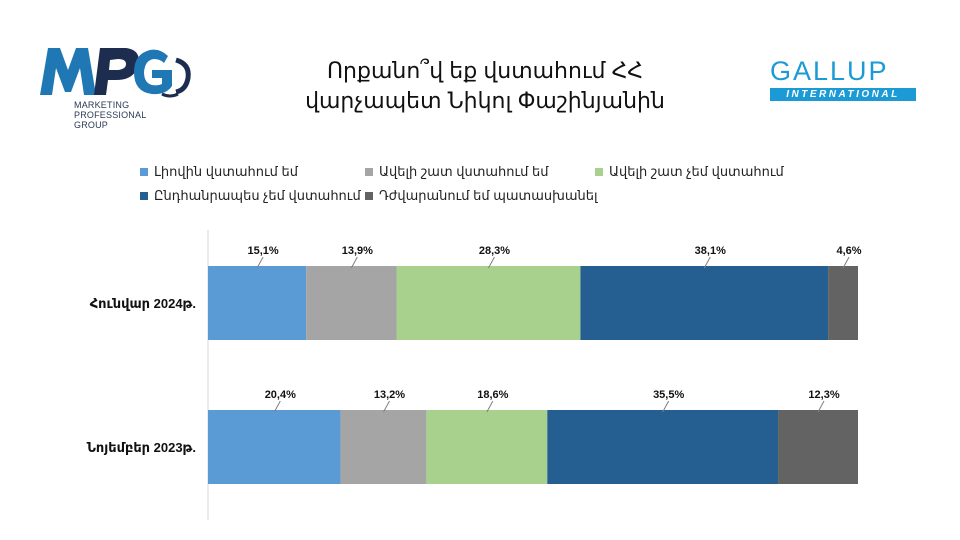 This screenshot has height=540, width=960. What do you see at coordinates (115, 73) in the screenshot?
I see `mpg-logo-mark` at bounding box center [115, 73].